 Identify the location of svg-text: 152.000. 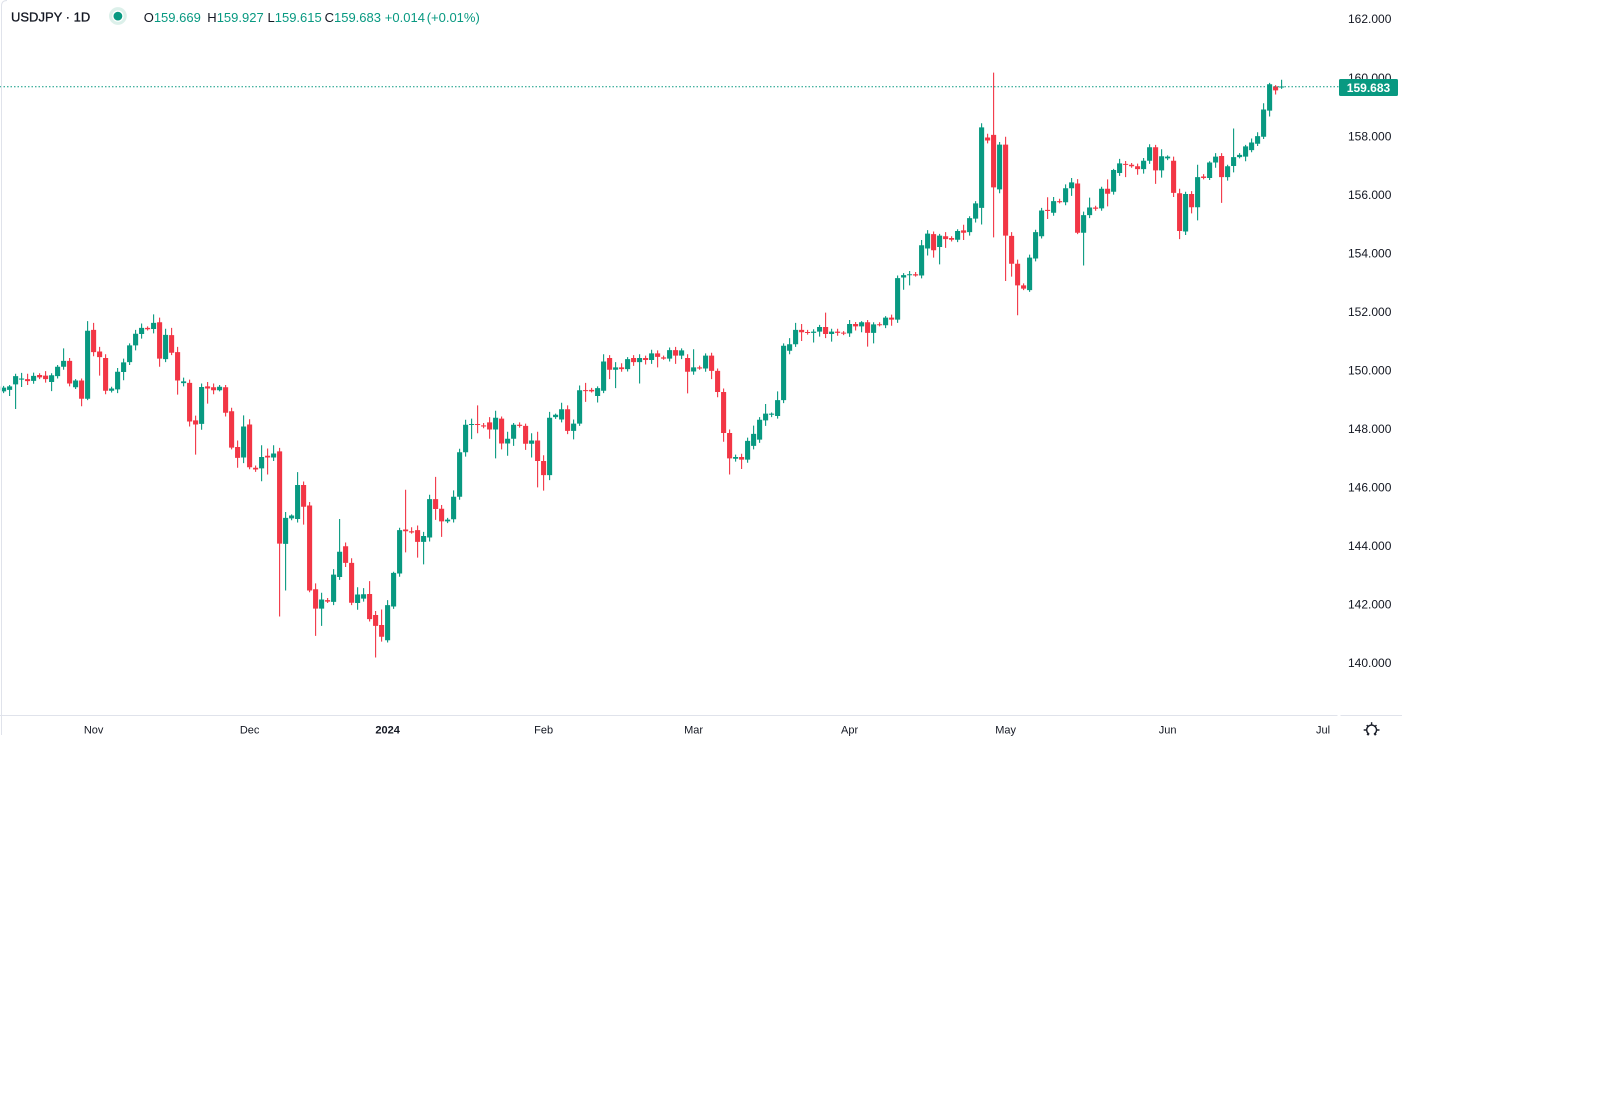
(1370, 312).